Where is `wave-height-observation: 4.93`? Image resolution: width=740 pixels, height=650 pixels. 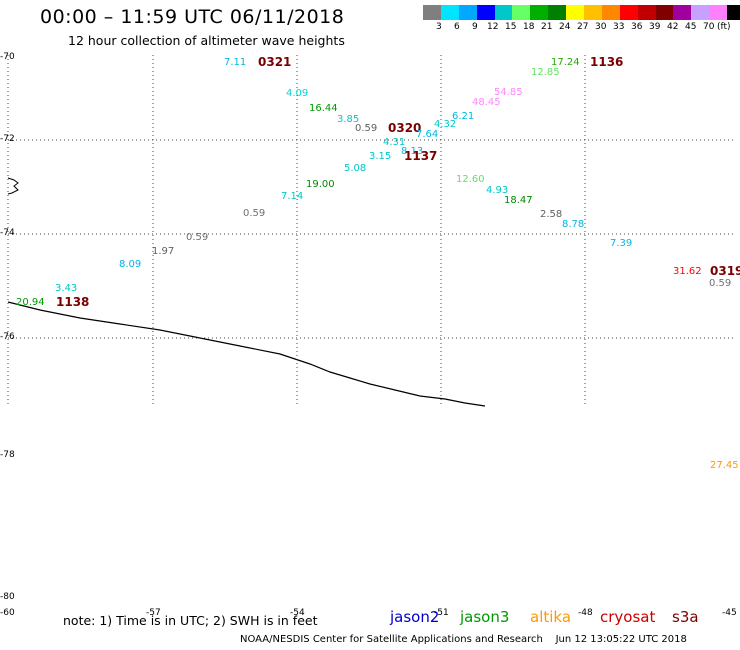
wave-height-observation: 4.93 is located at coordinates (497, 190).